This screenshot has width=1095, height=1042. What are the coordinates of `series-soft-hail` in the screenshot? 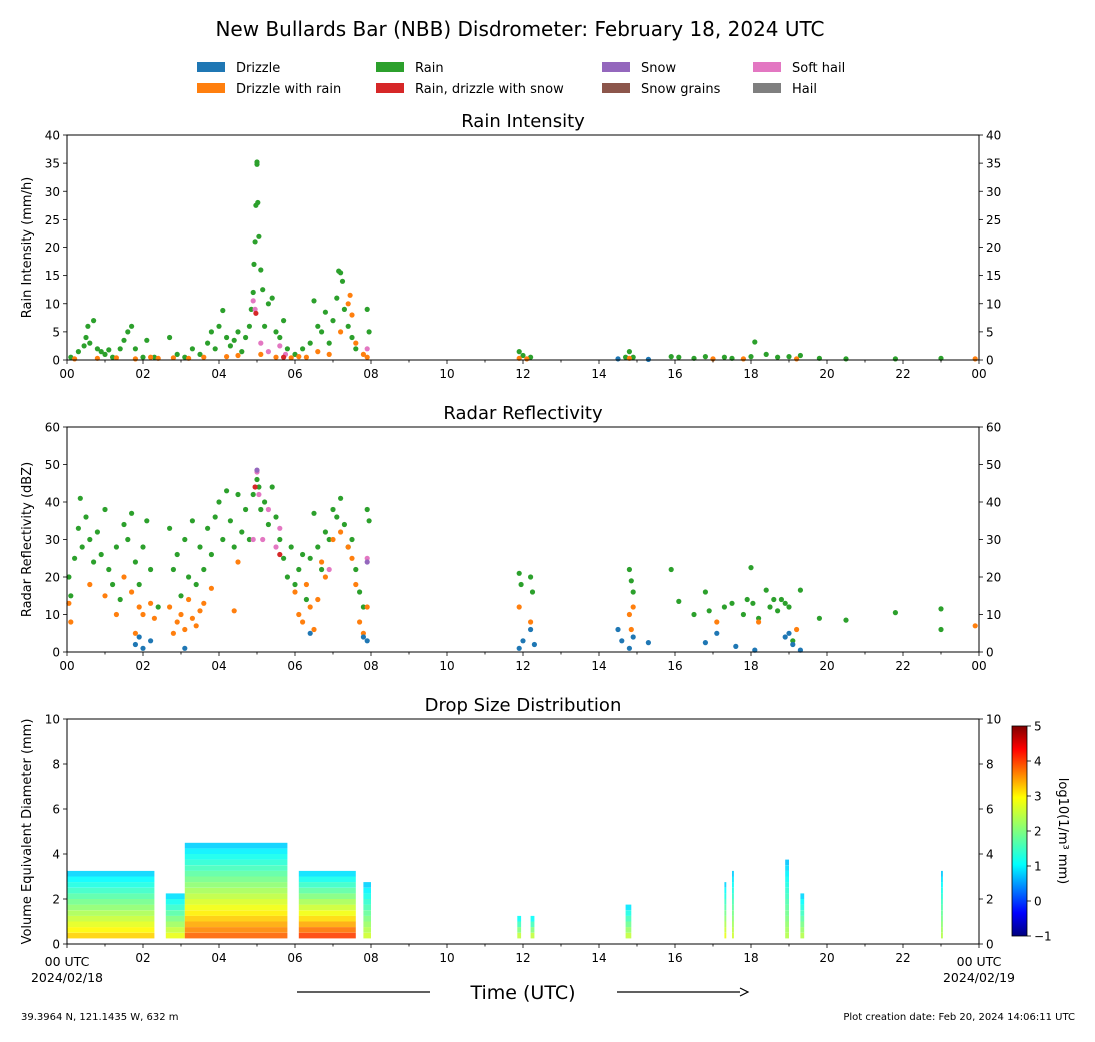 It's located at (310, 327).